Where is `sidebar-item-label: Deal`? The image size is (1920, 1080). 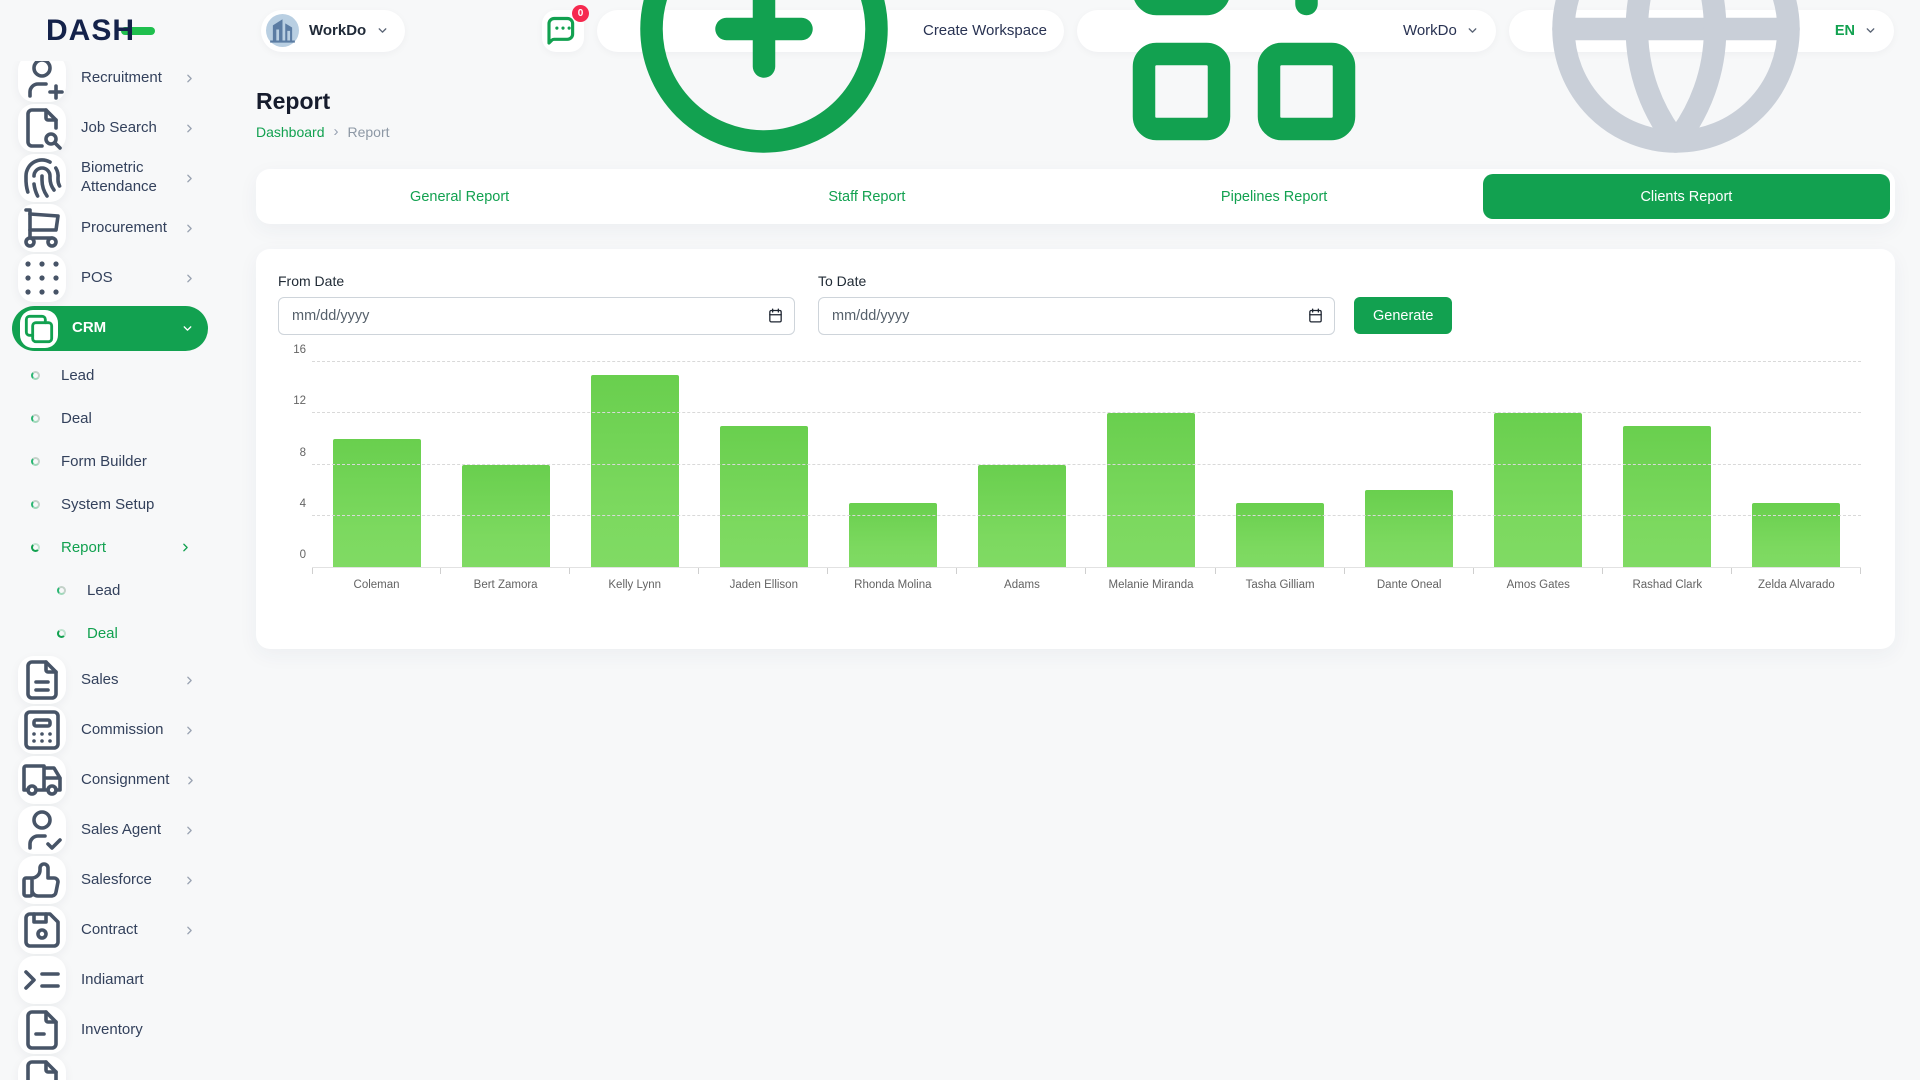
sidebar-item-label: Deal is located at coordinates (102, 633).